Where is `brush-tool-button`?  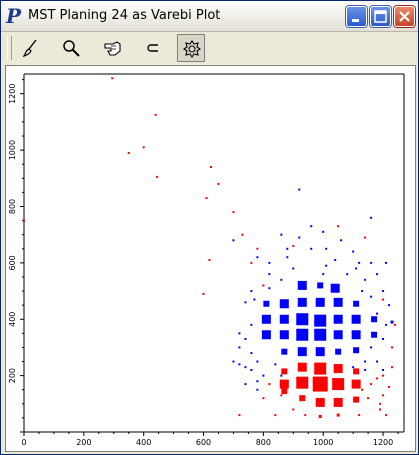 brush-tool-button is located at coordinates (31, 48).